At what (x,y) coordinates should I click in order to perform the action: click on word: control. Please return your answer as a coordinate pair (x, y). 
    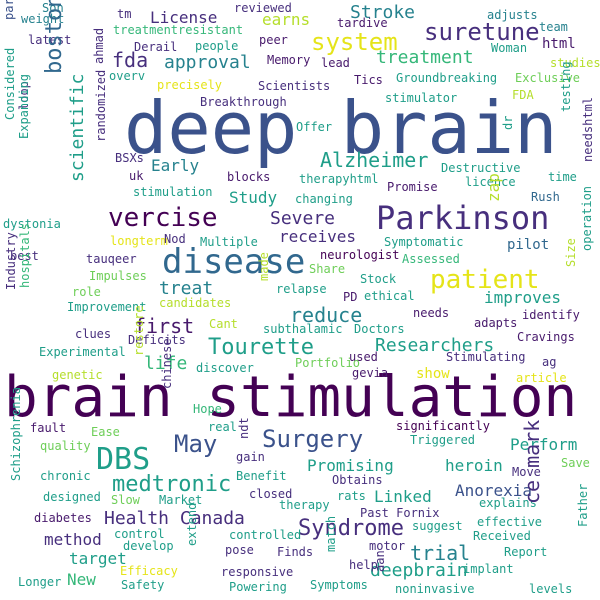
    Looking at the image, I should click on (139, 534).